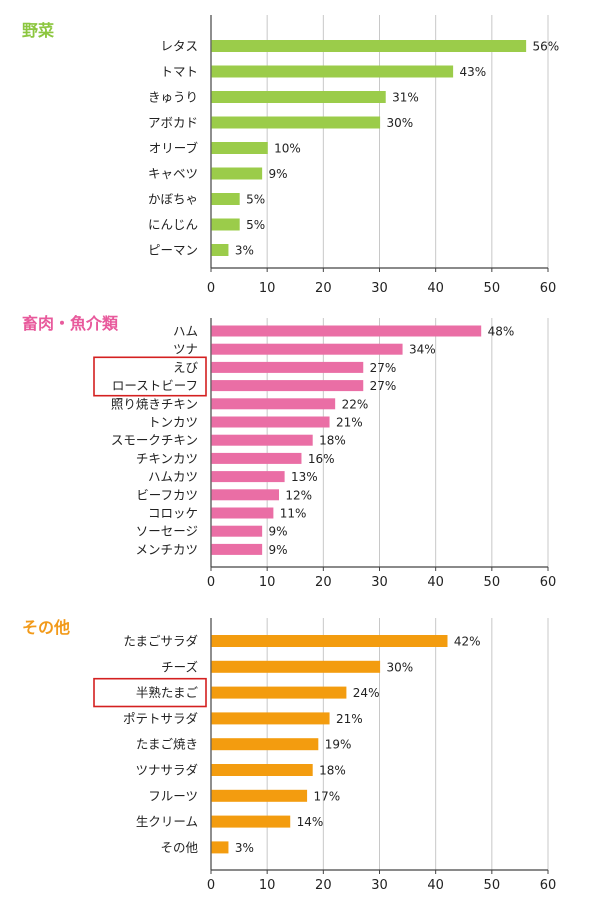  I want to click on category-label: チキンカツ, so click(167, 458).